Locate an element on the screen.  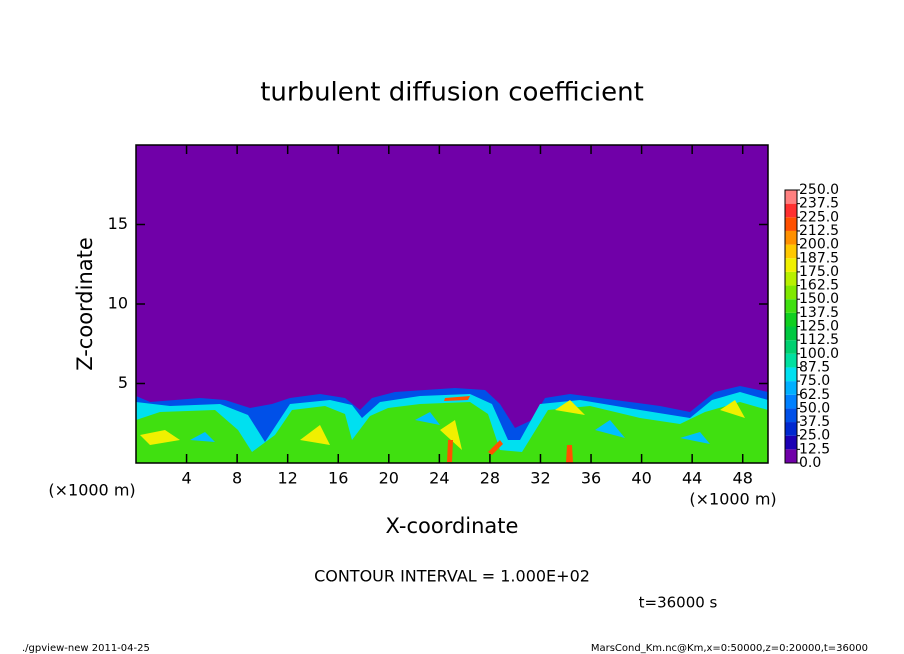
y-tick-label: 10 is located at coordinates (118, 303).